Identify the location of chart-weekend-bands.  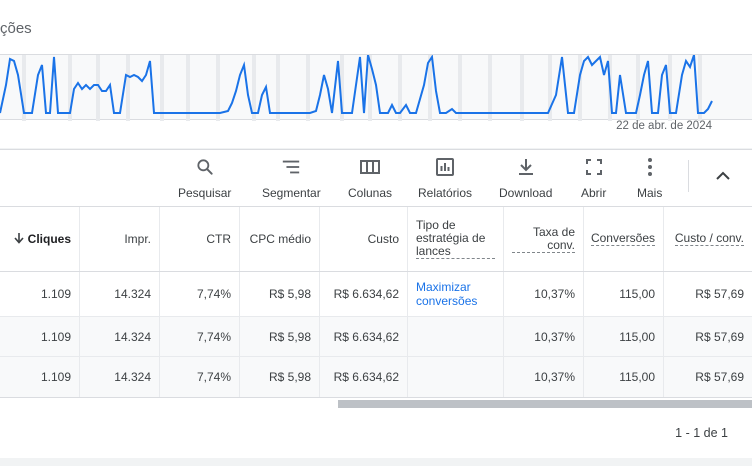
(362, 88).